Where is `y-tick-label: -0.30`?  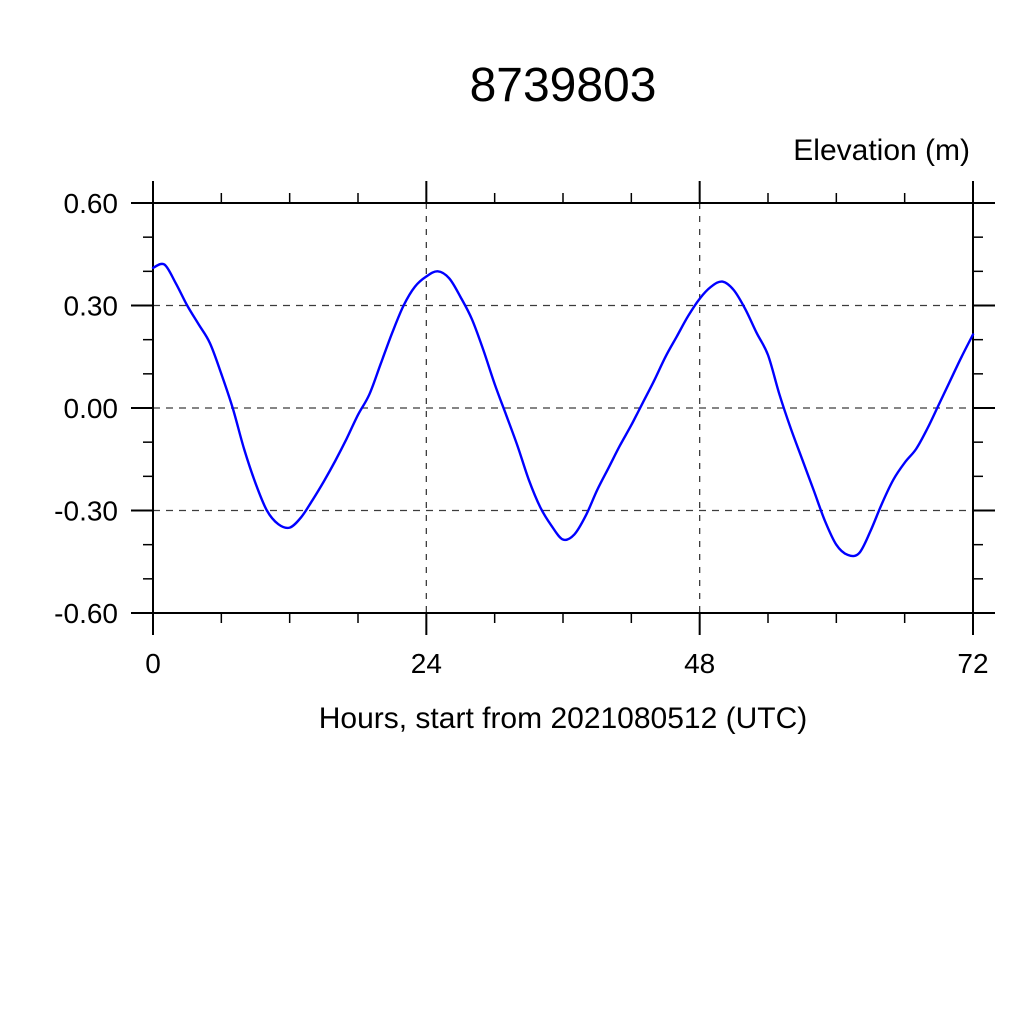
y-tick-label: -0.30 is located at coordinates (86, 511).